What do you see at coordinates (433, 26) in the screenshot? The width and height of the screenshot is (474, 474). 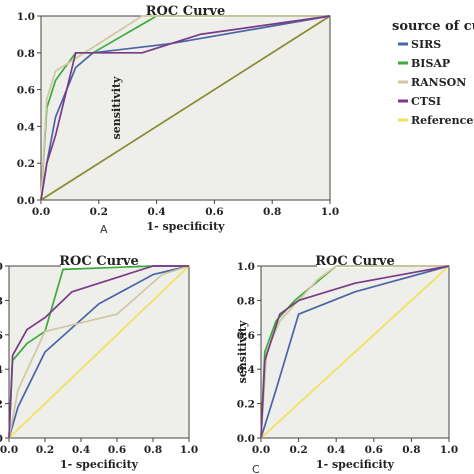 I see `legend-title: source of cu` at bounding box center [433, 26].